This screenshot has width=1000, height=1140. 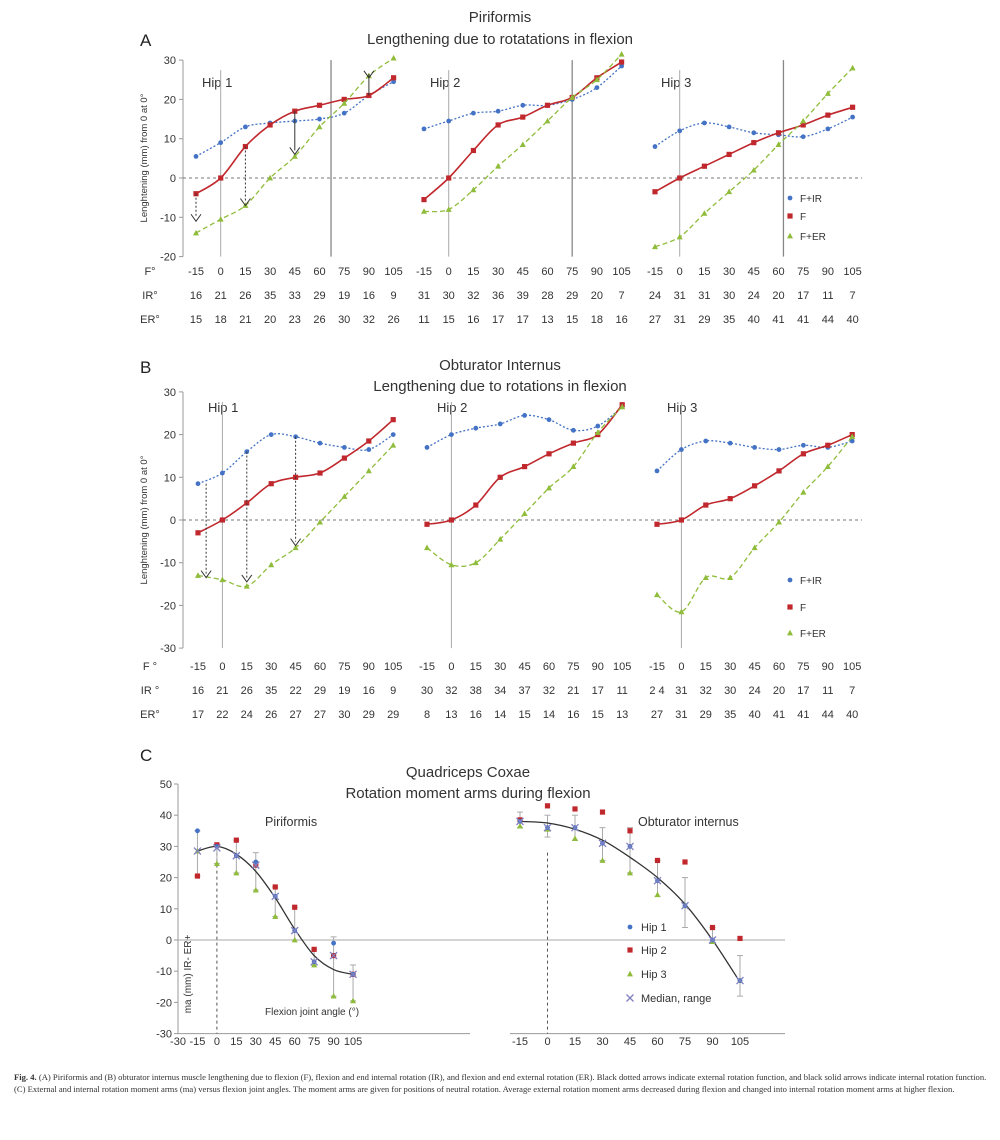 I want to click on row-label: IR °, so click(x=150, y=691).